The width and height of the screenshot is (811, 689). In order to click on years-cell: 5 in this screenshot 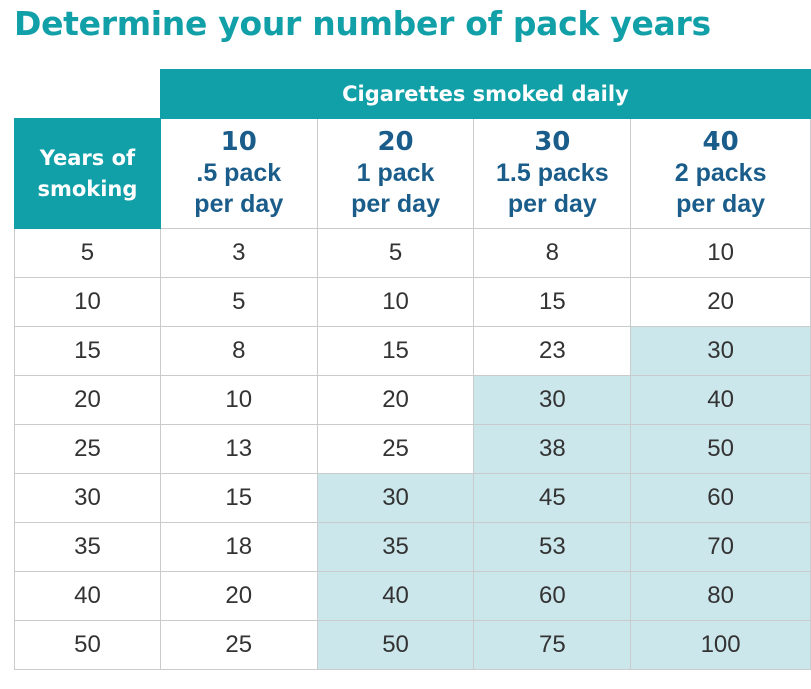, I will do `click(87, 253)`.